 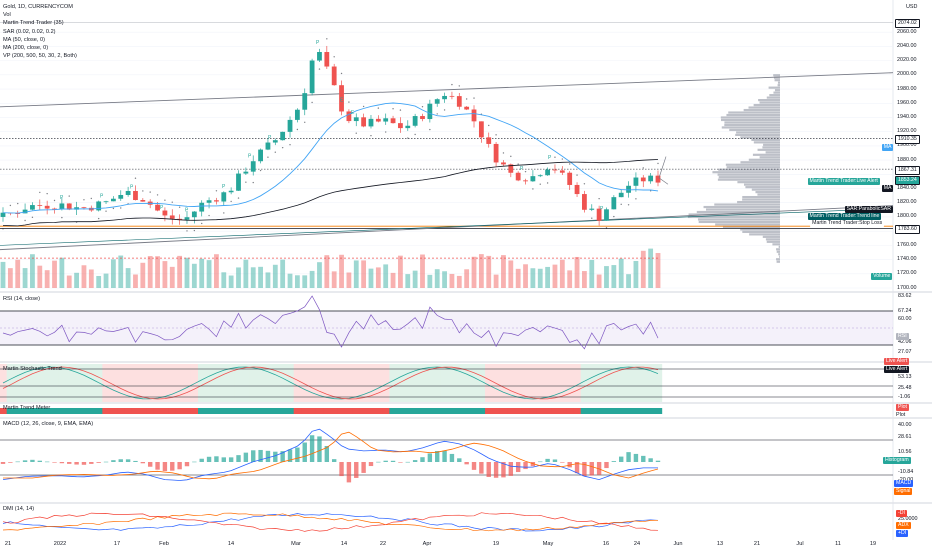 I want to click on signal-line, so click(x=331, y=455).